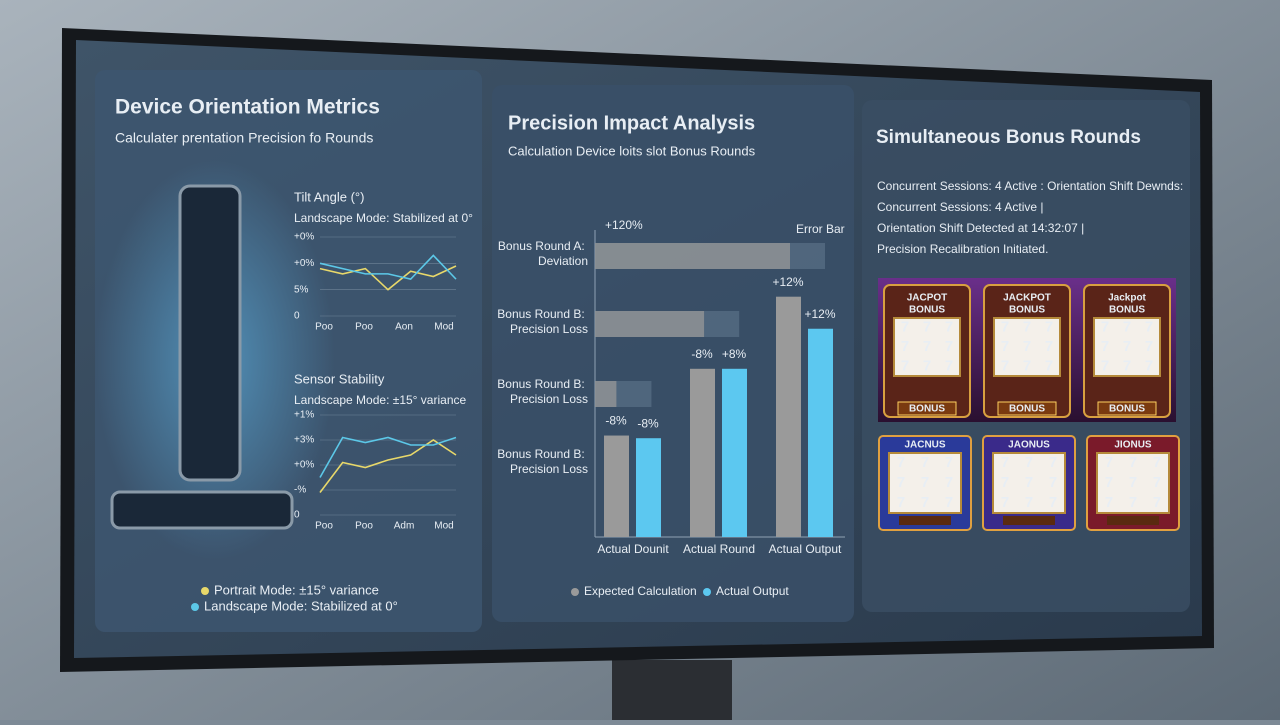 This screenshot has width=1280, height=725. Describe the element at coordinates (329, 196) in the screenshot. I see `chart-title: Tilt Angle (°)` at that location.